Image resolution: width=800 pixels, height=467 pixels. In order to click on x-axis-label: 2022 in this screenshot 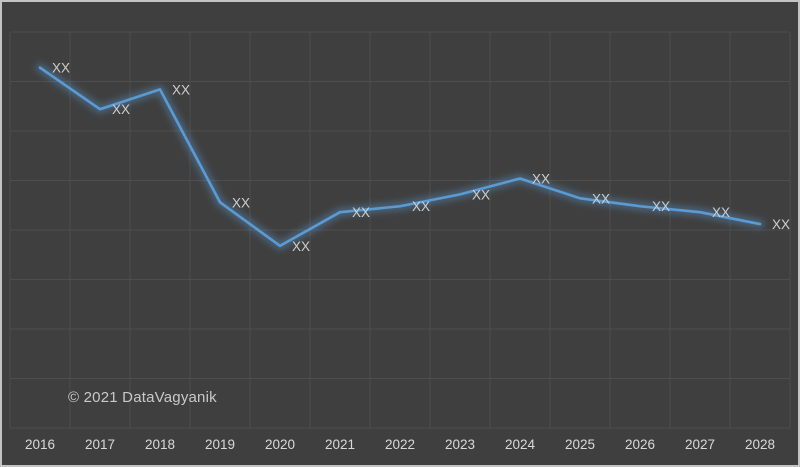, I will do `click(400, 444)`.